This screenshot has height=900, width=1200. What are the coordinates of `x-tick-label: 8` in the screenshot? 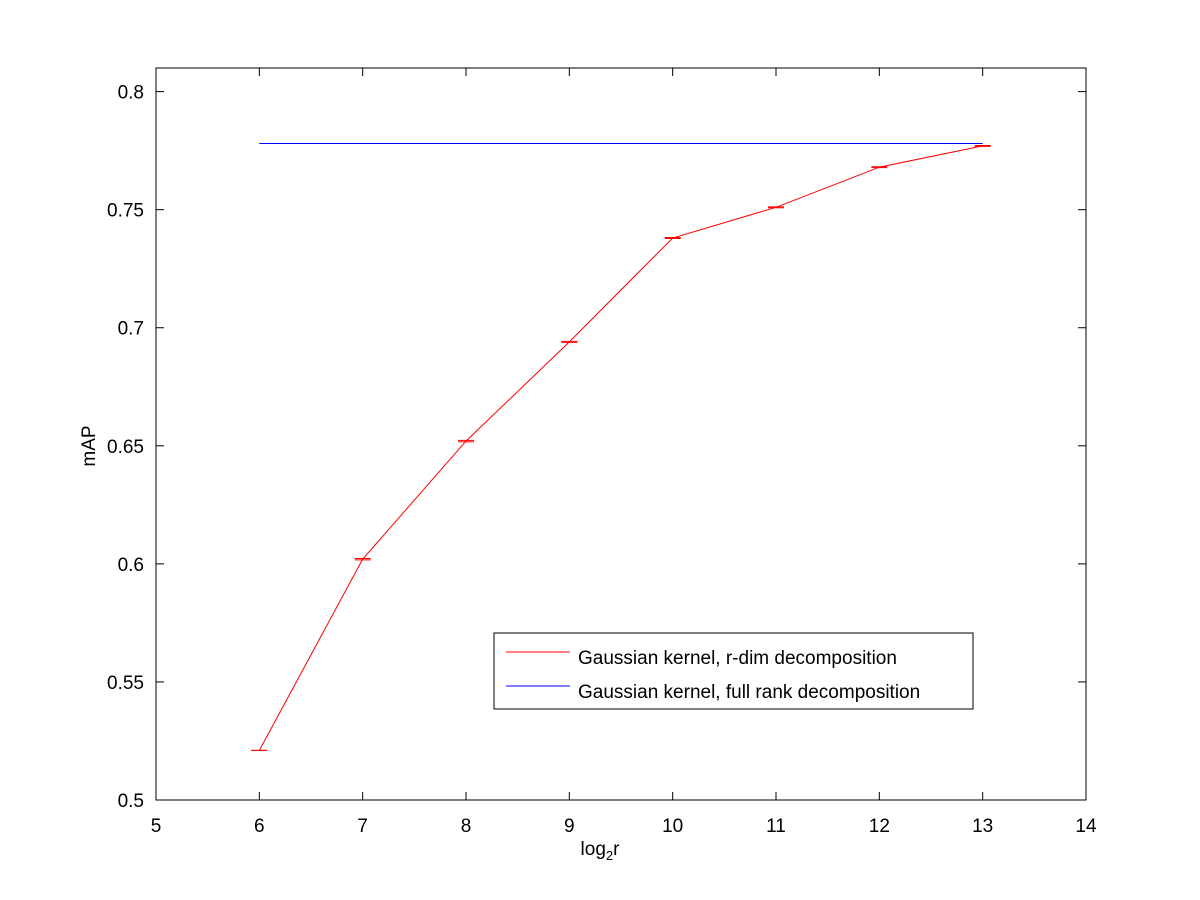 It's located at (466, 826).